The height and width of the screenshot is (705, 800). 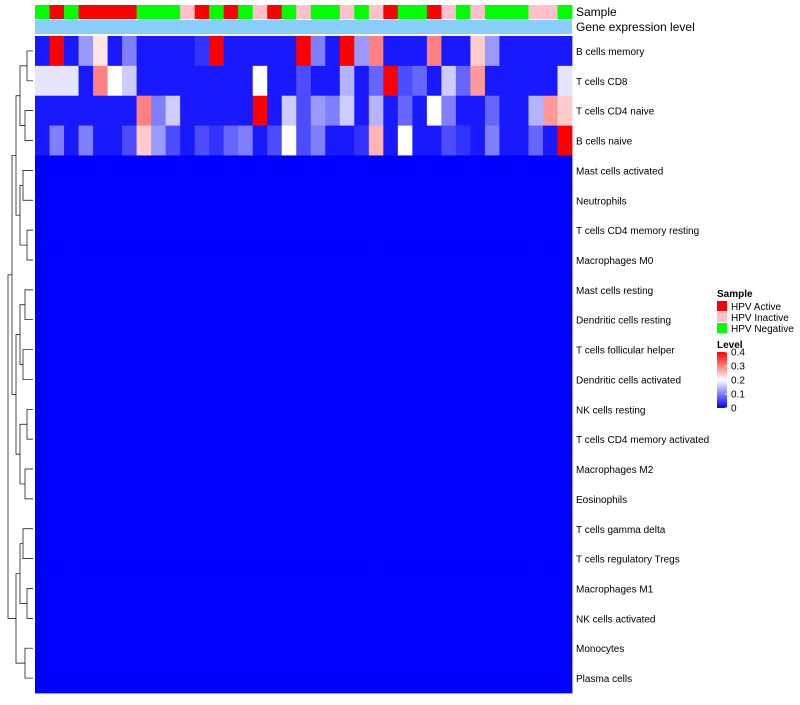 What do you see at coordinates (604, 679) in the screenshot?
I see `row-label: Plasma cells` at bounding box center [604, 679].